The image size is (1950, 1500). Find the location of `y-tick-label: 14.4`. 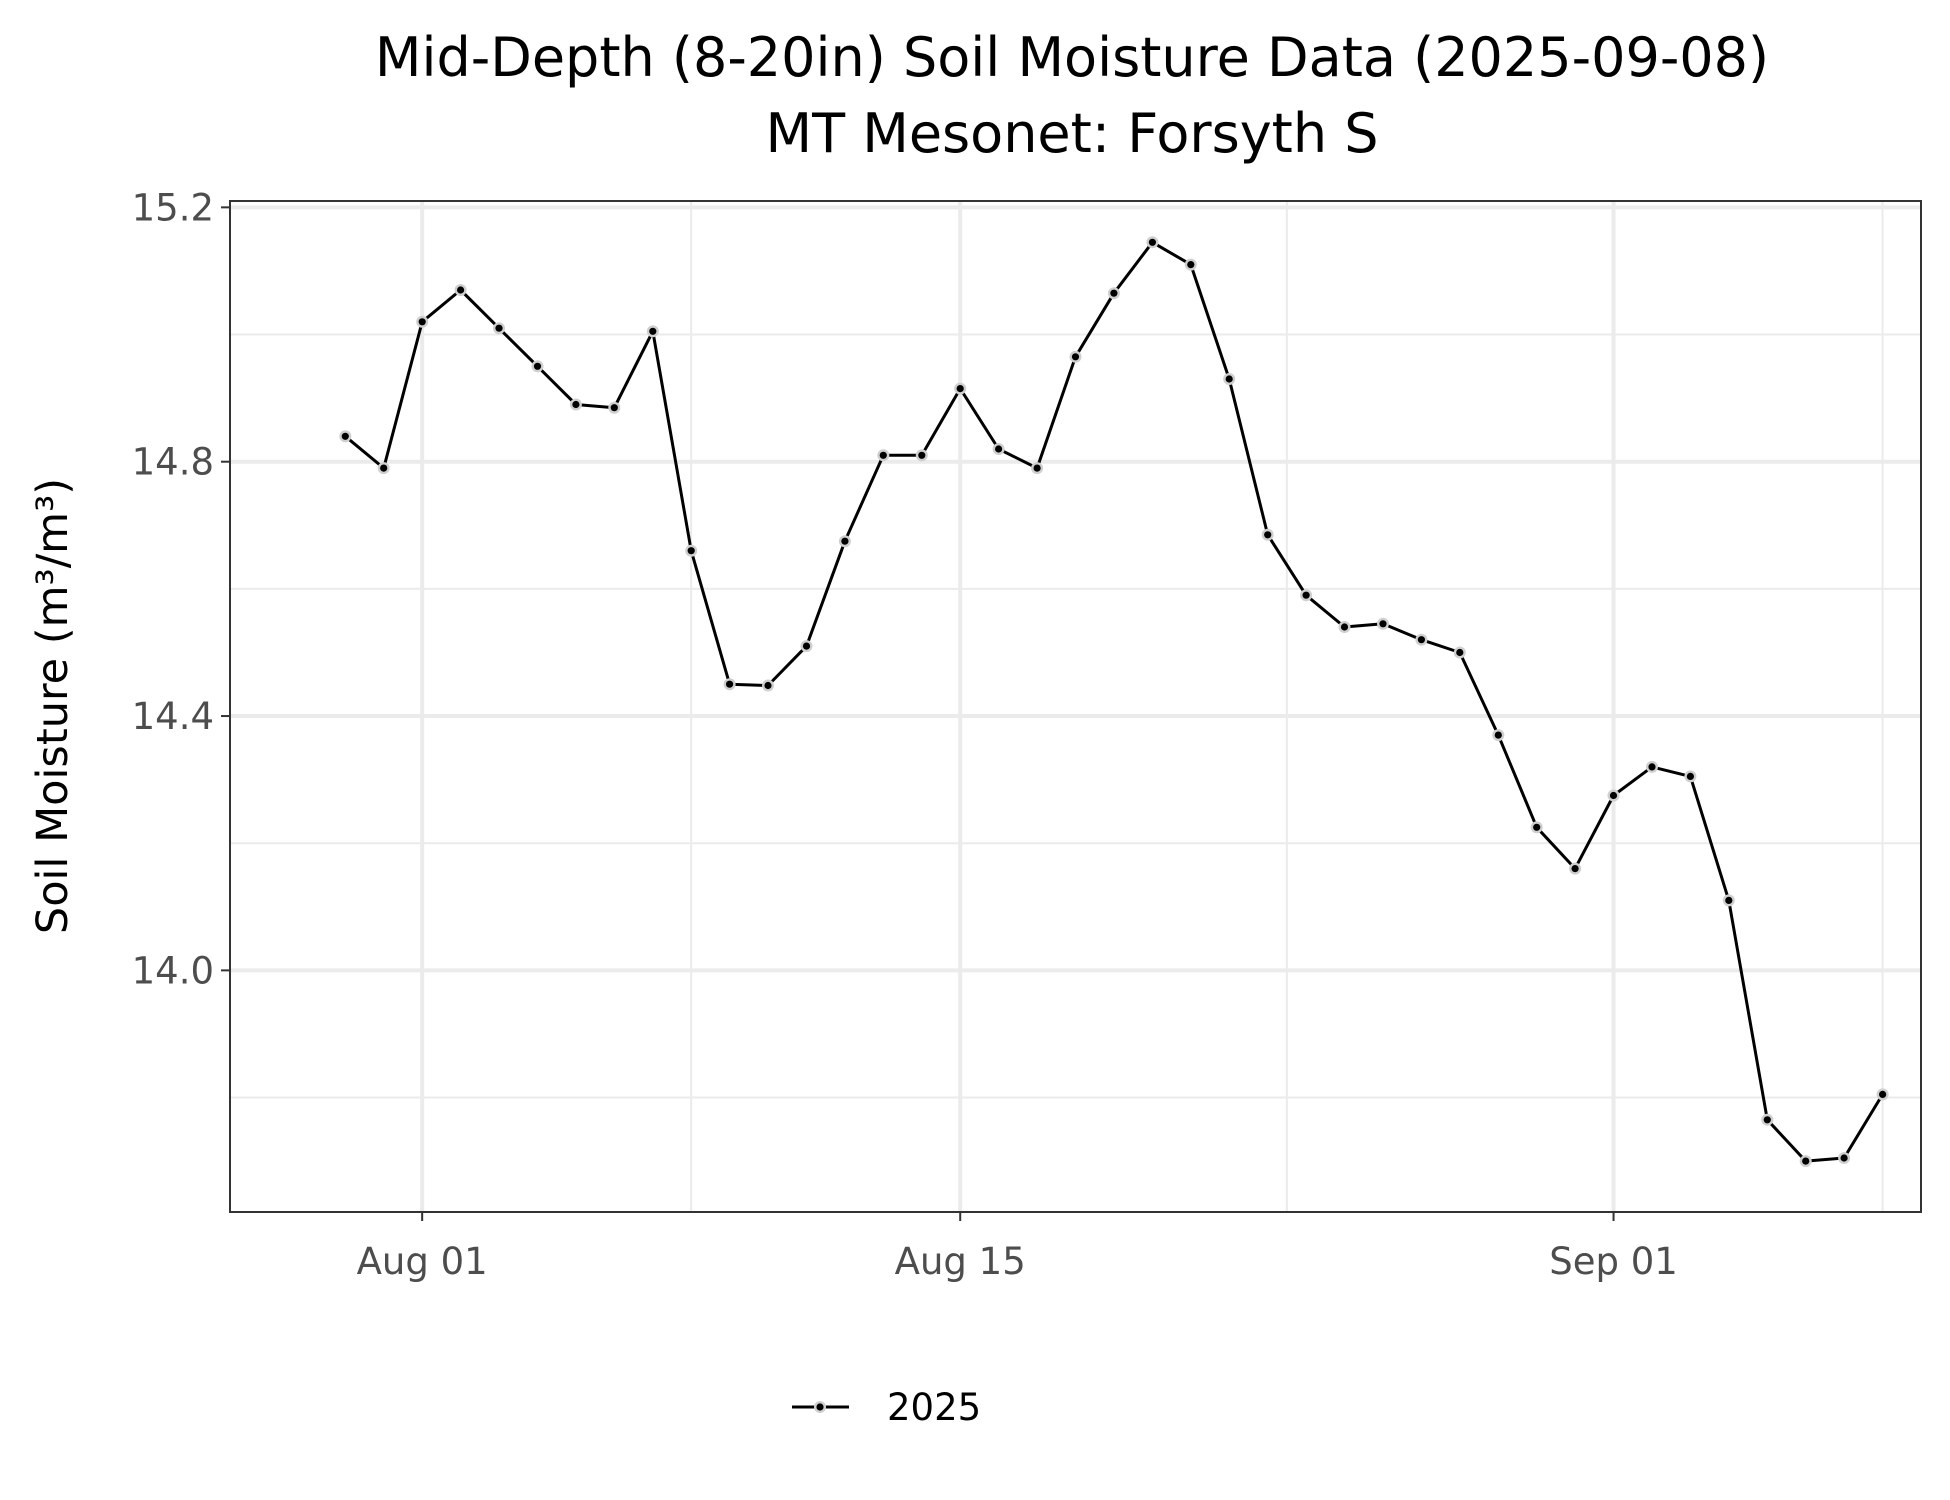

y-tick-label: 14.4 is located at coordinates (173, 716).